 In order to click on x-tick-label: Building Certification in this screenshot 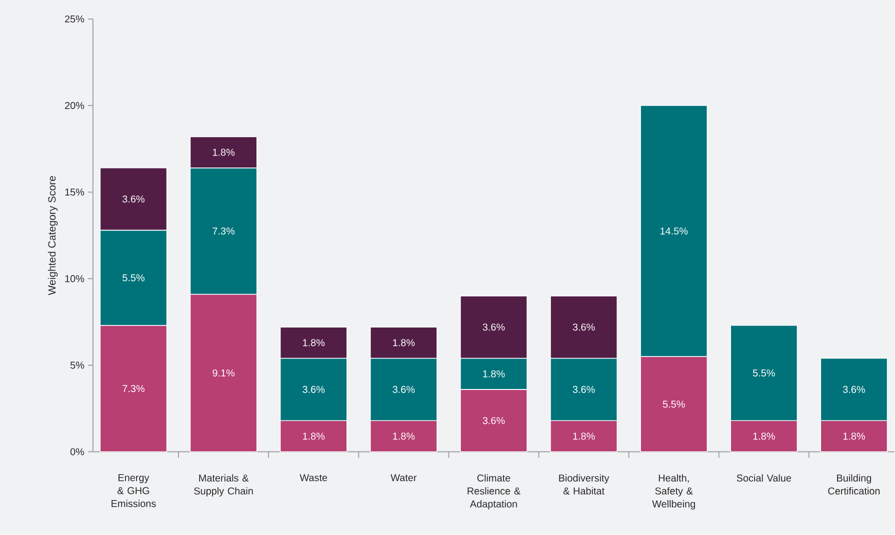, I will do `click(854, 484)`.